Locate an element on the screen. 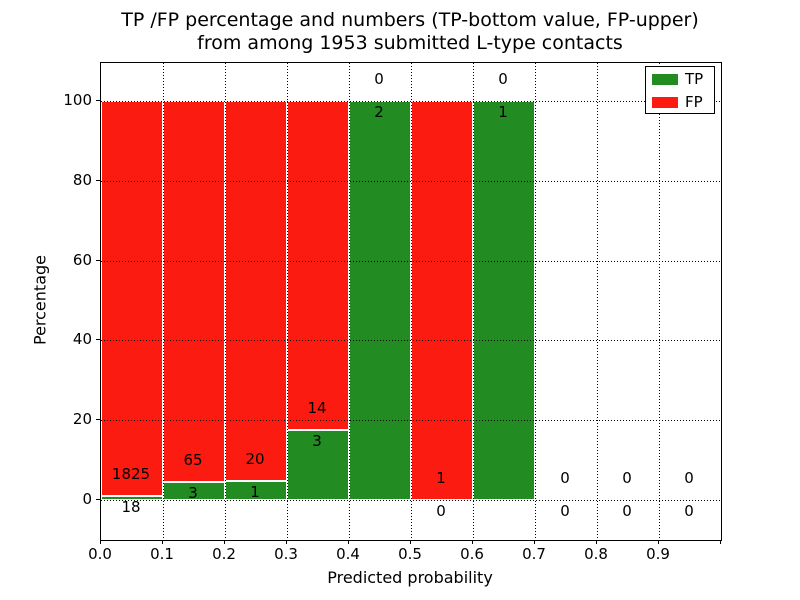 The height and width of the screenshot is (600, 800). fp-count-label-8: 0 is located at coordinates (627, 478).